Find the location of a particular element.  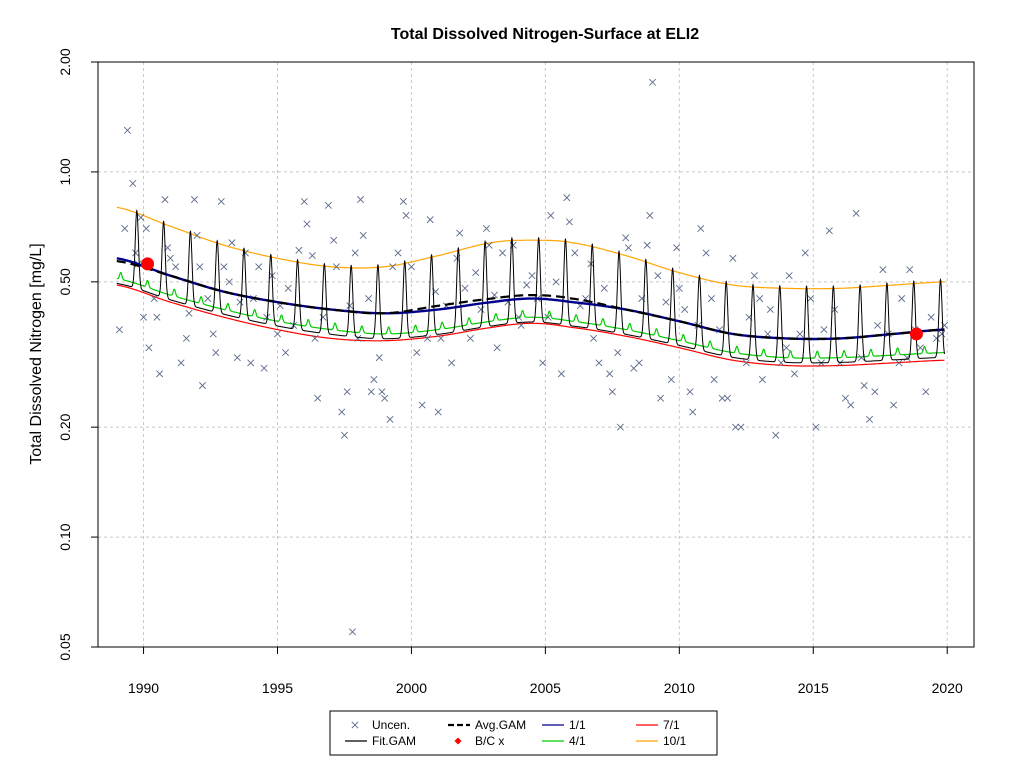

y-tick-label: 2.00 is located at coordinates (65, 61).